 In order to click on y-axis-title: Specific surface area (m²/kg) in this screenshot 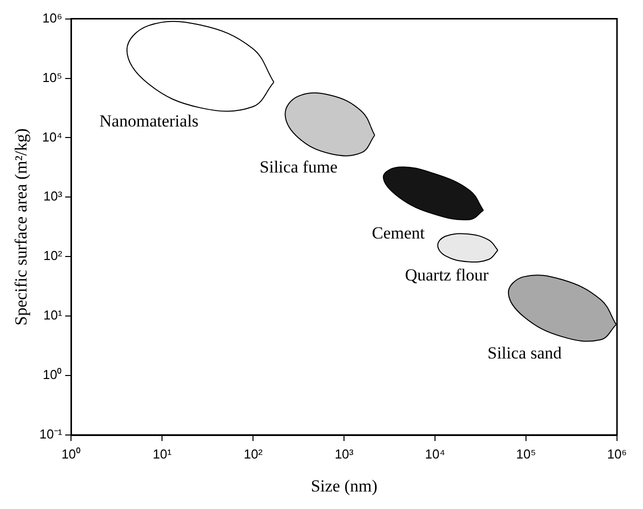, I will do `click(21, 227)`.